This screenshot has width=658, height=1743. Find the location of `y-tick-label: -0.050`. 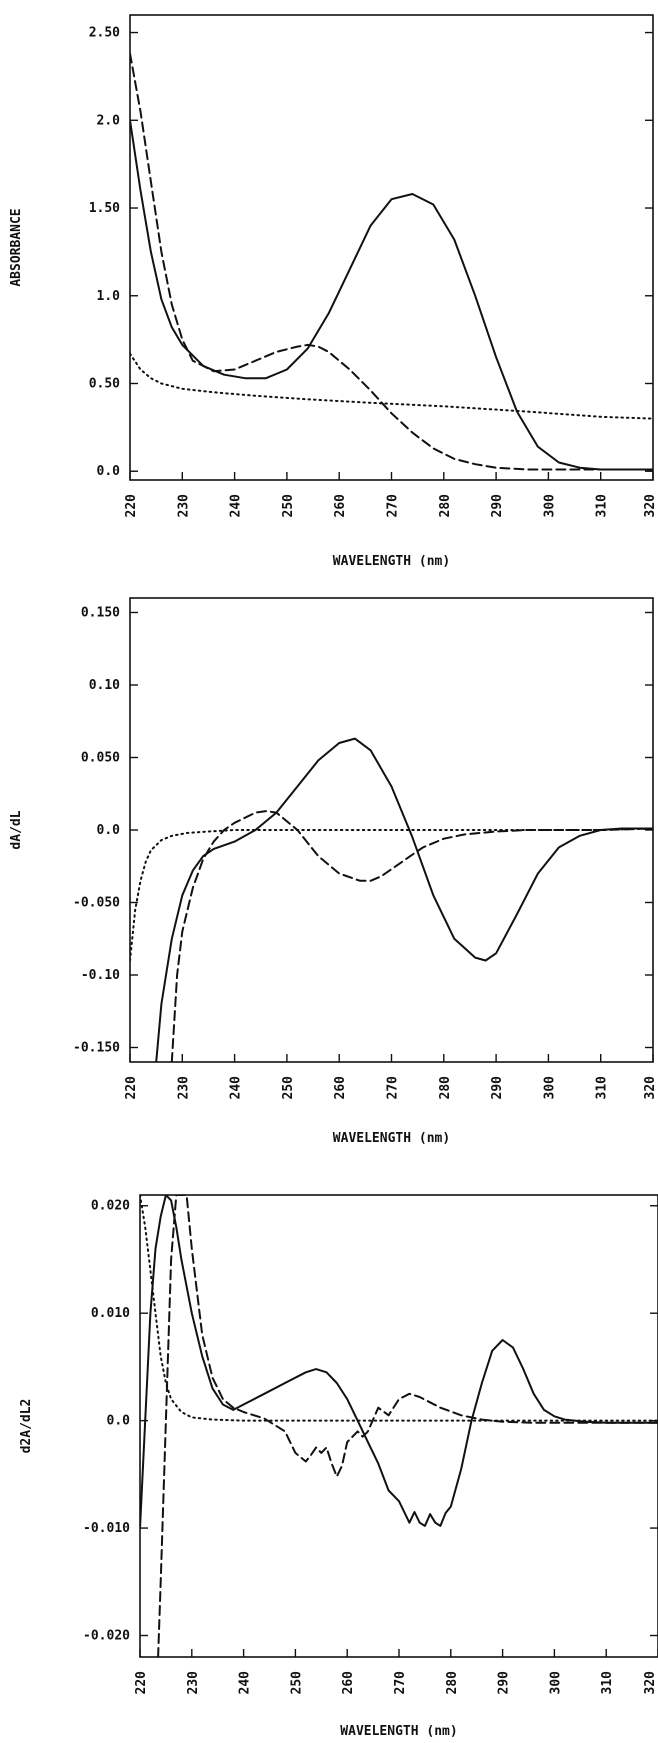

y-tick-label: -0.050 is located at coordinates (96, 903).